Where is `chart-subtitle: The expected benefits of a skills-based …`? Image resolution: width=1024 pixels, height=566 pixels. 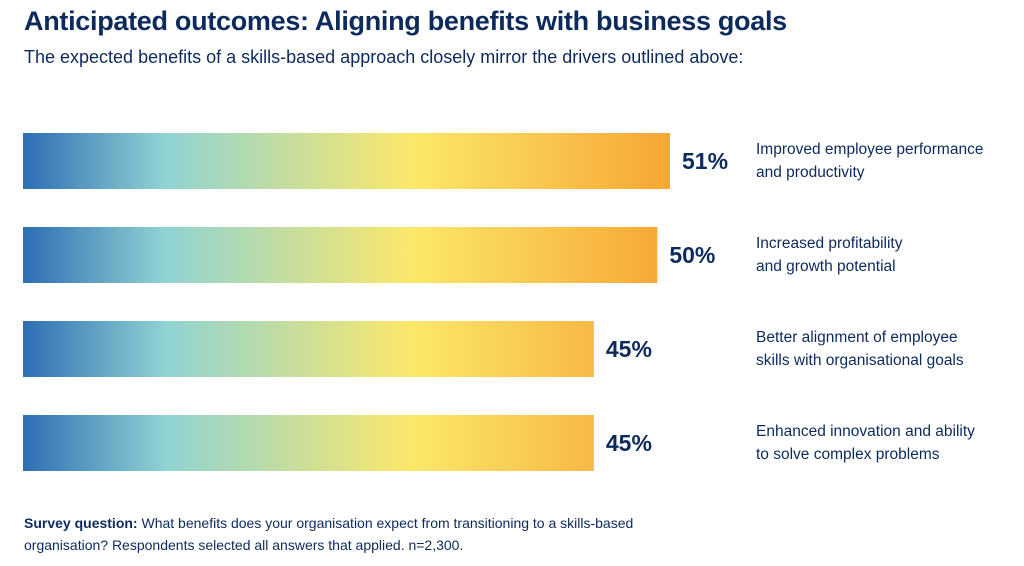 chart-subtitle: The expected benefits of a skills-based … is located at coordinates (384, 57).